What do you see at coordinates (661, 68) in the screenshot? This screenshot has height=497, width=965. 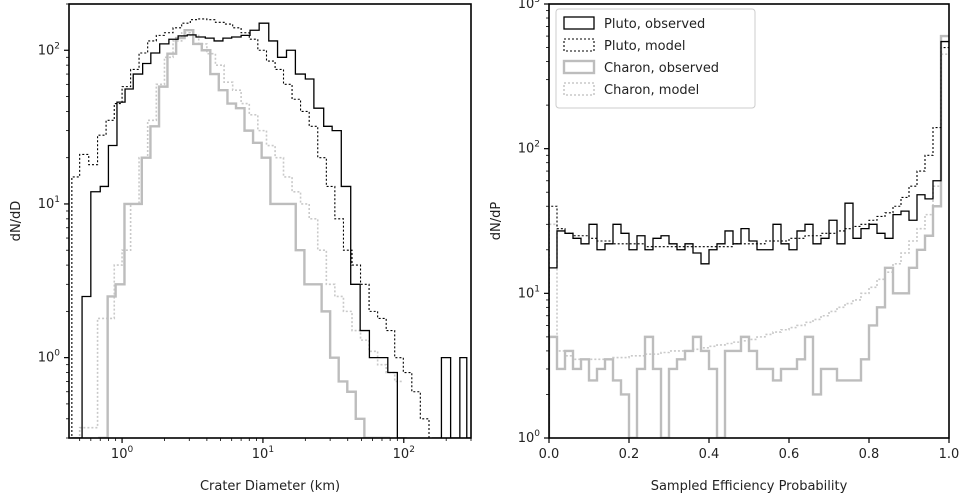 I see `legend-label: Charon, observed` at bounding box center [661, 68].